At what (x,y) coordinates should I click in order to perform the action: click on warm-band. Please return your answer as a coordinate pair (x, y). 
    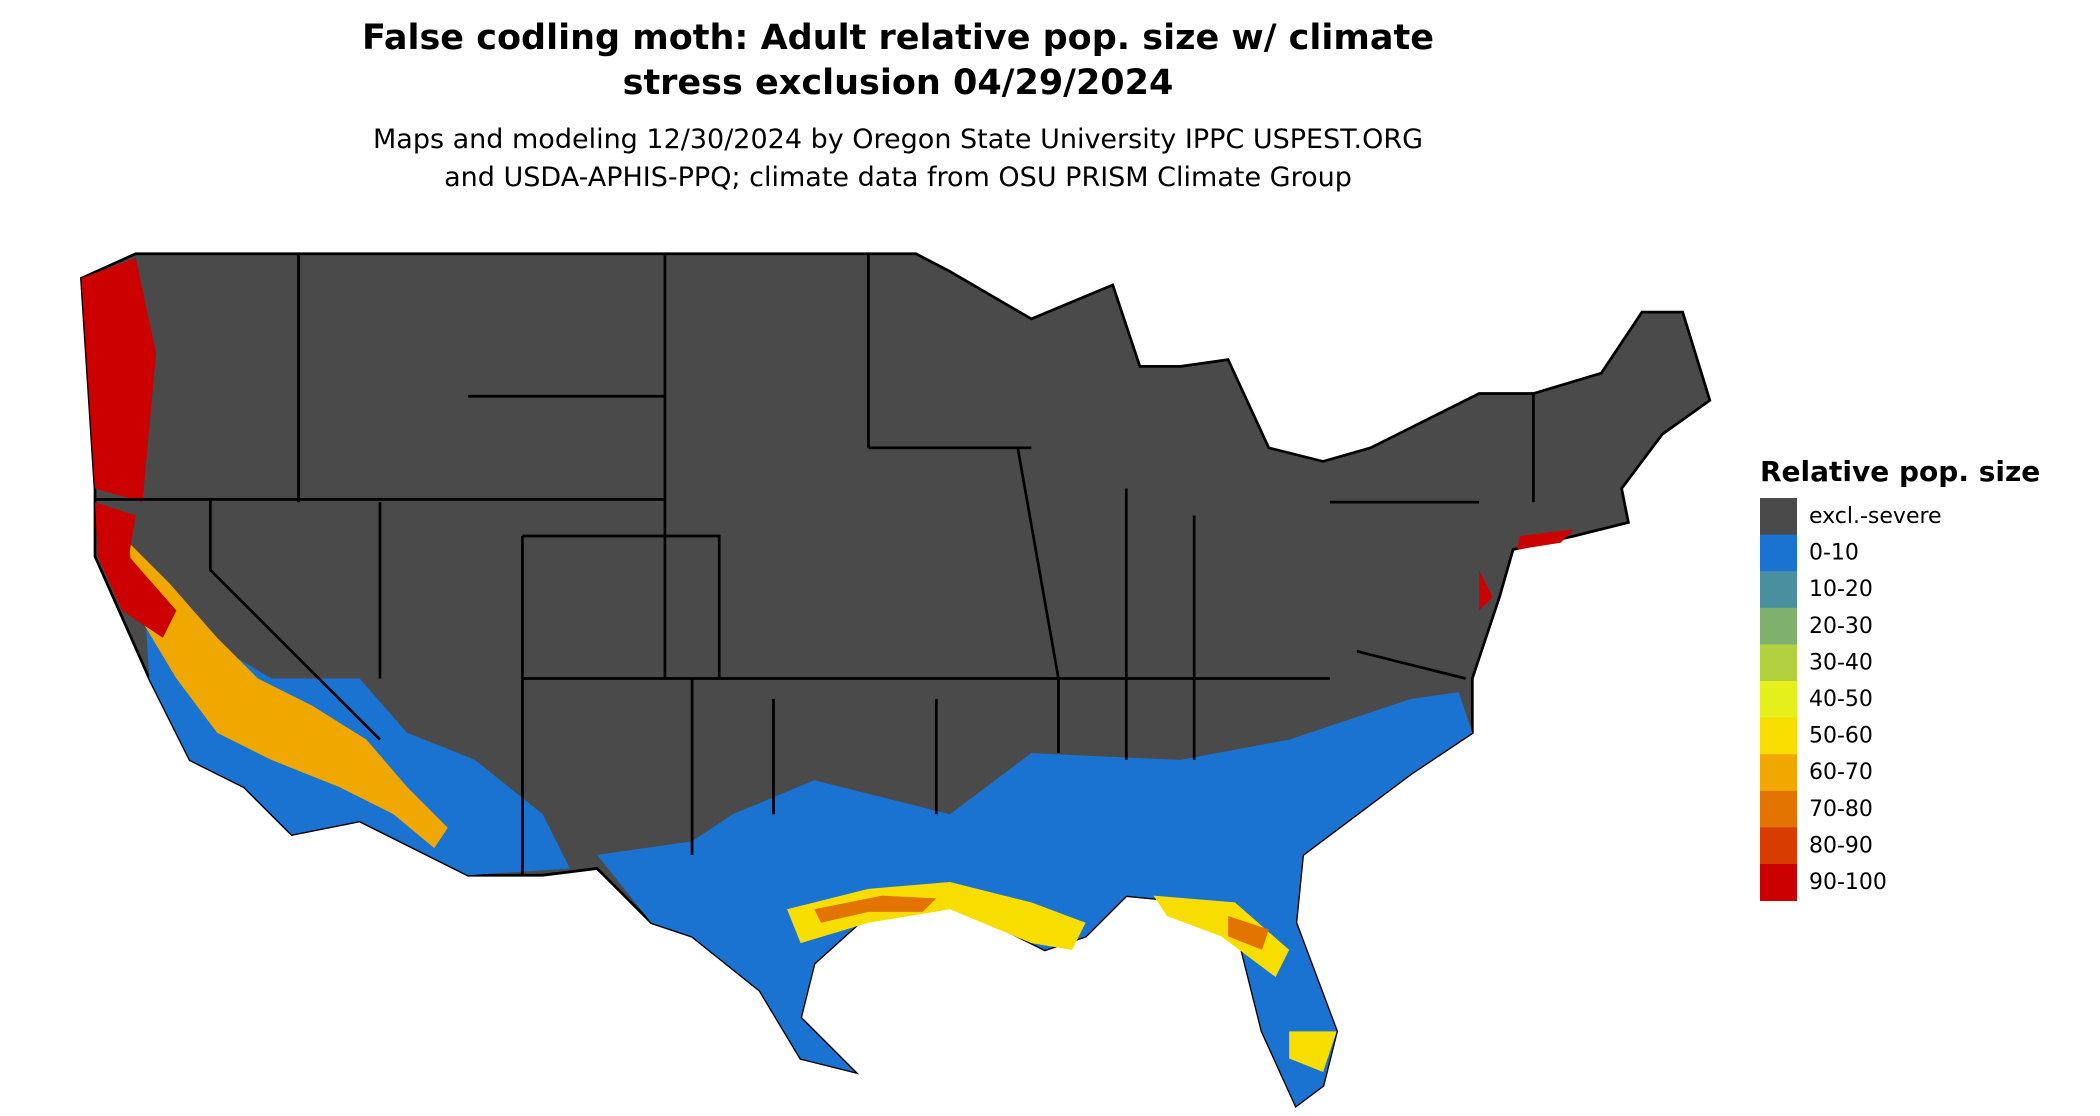
    Looking at the image, I should click on (1062, 977).